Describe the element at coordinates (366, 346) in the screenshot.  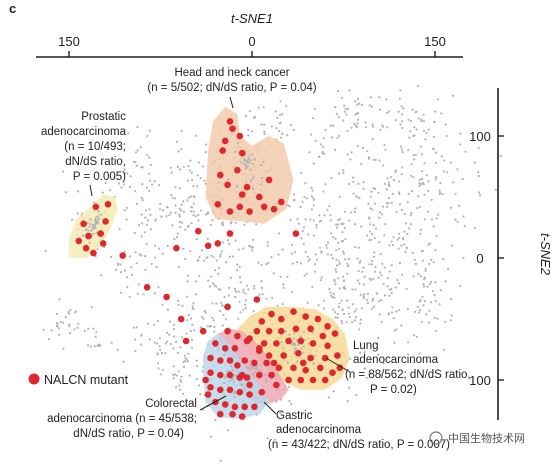
I see `annotation-lung-line1: Lung` at that location.